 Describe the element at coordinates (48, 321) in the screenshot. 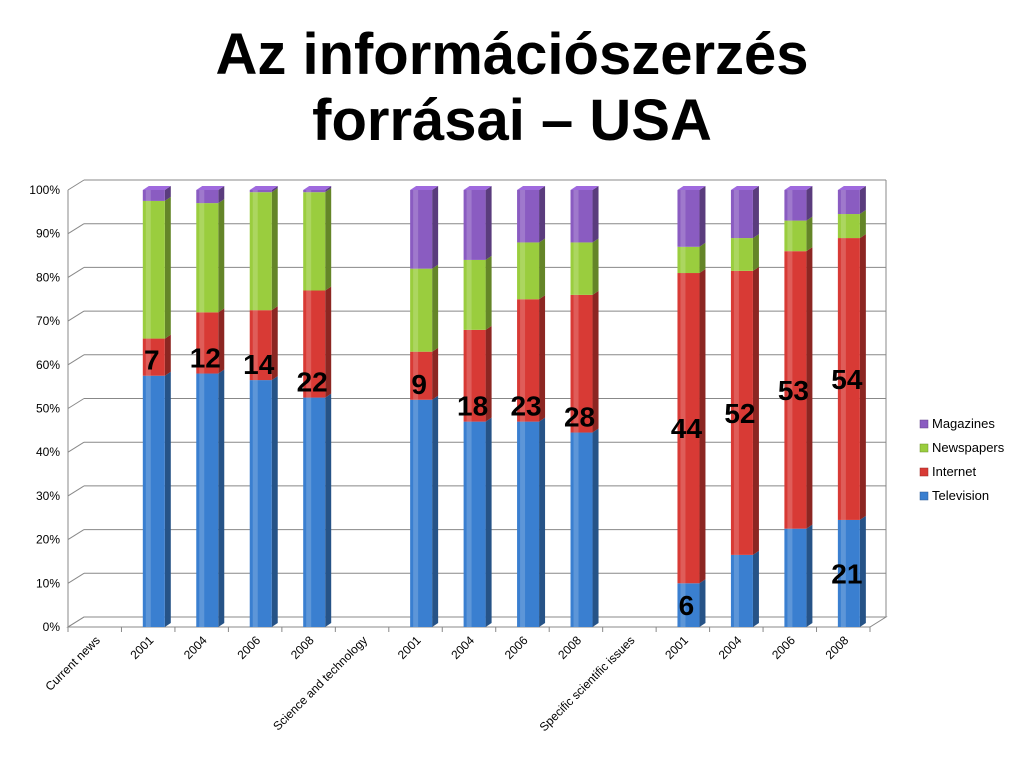

I see `y-tick-label: 70%` at that location.